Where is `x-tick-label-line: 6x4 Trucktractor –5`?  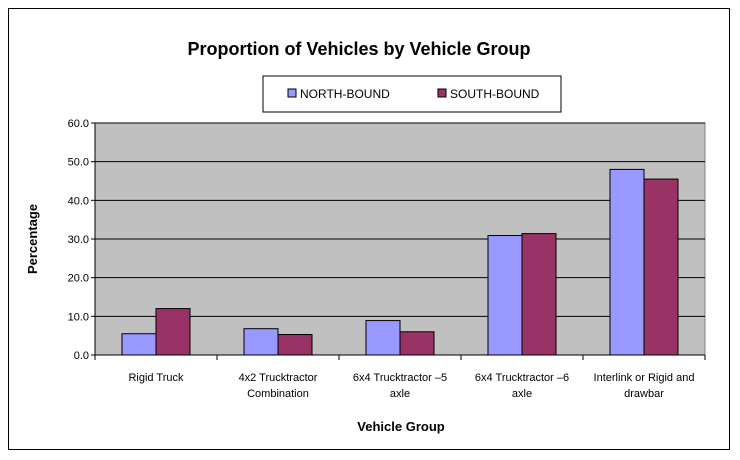 x-tick-label-line: 6x4 Trucktractor –5 is located at coordinates (400, 378).